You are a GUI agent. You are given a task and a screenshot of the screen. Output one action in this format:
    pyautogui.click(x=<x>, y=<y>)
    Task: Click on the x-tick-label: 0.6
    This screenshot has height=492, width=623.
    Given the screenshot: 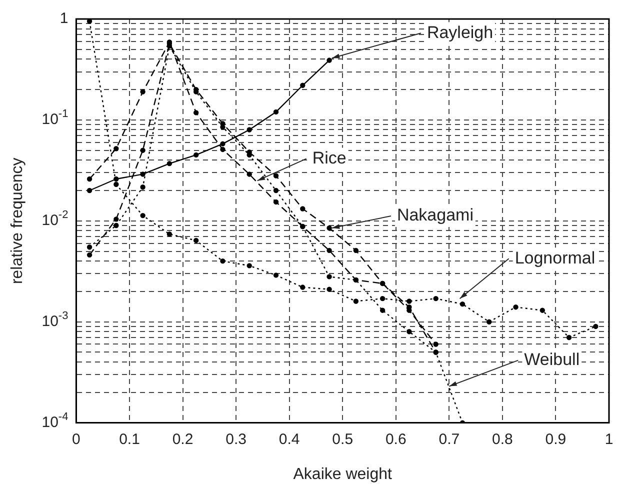 What is the action you would take?
    pyautogui.click(x=395, y=439)
    